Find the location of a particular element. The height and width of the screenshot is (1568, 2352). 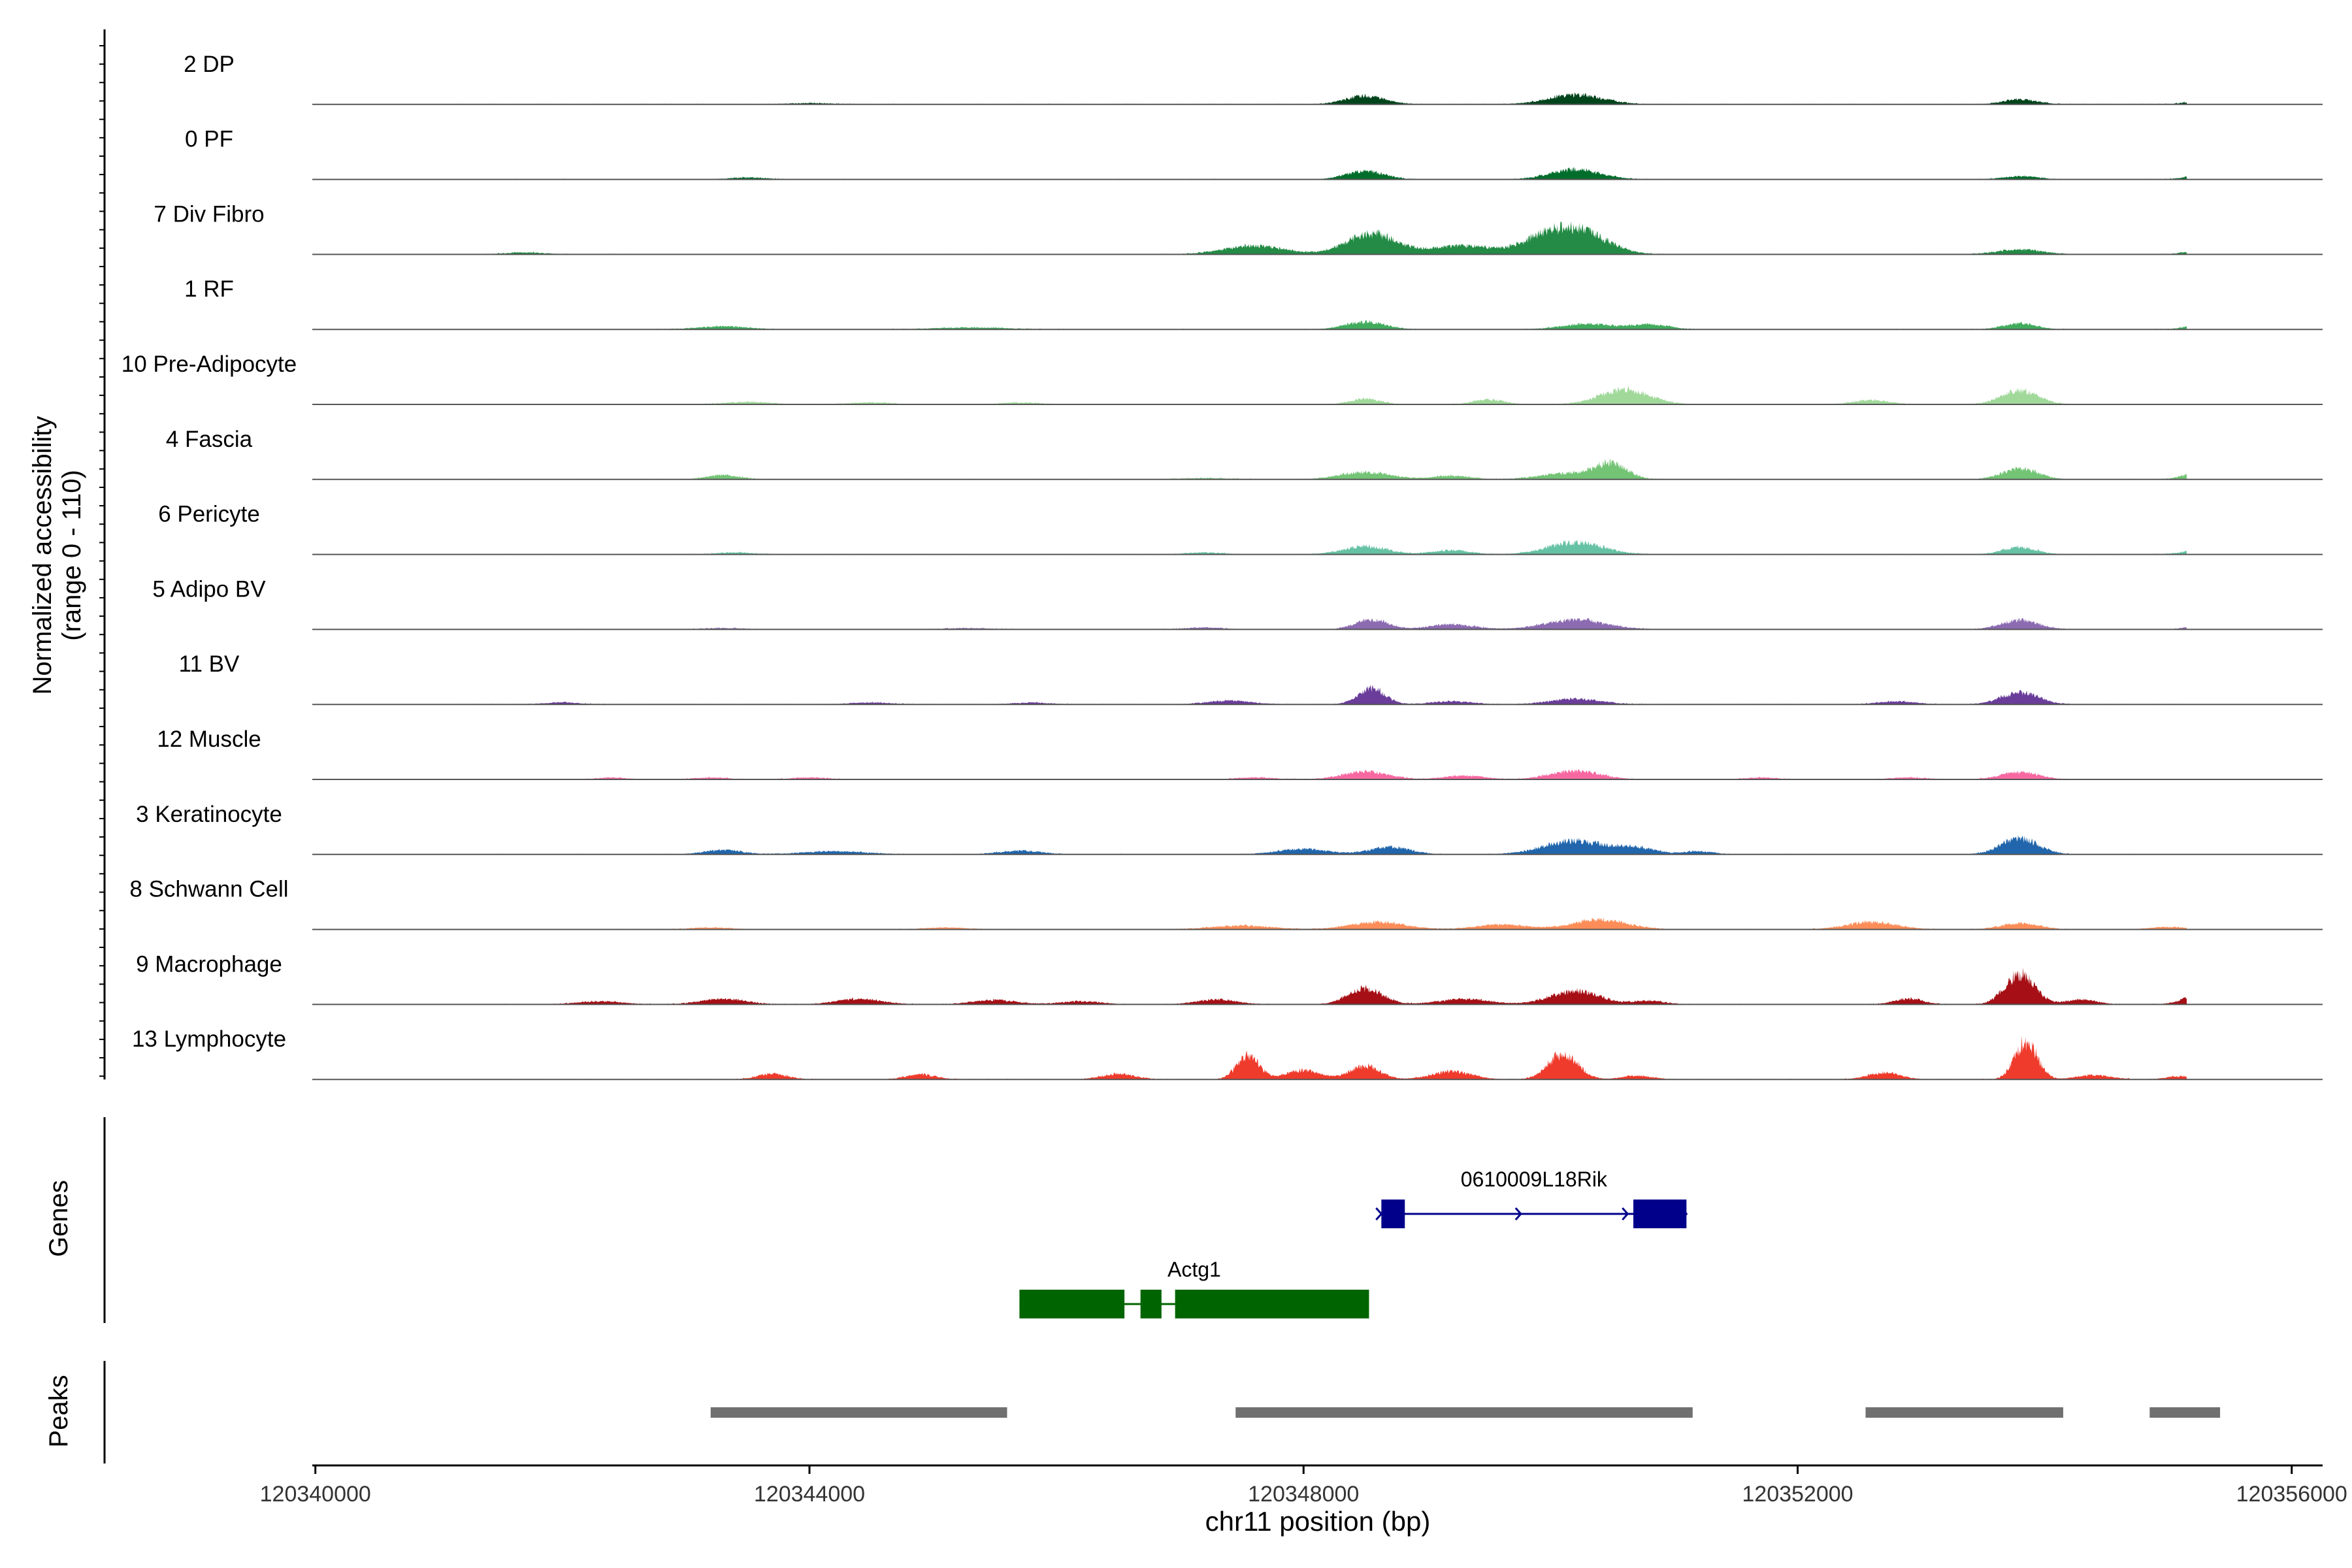

track-label: 3 Keratinocyte is located at coordinates (209, 814).